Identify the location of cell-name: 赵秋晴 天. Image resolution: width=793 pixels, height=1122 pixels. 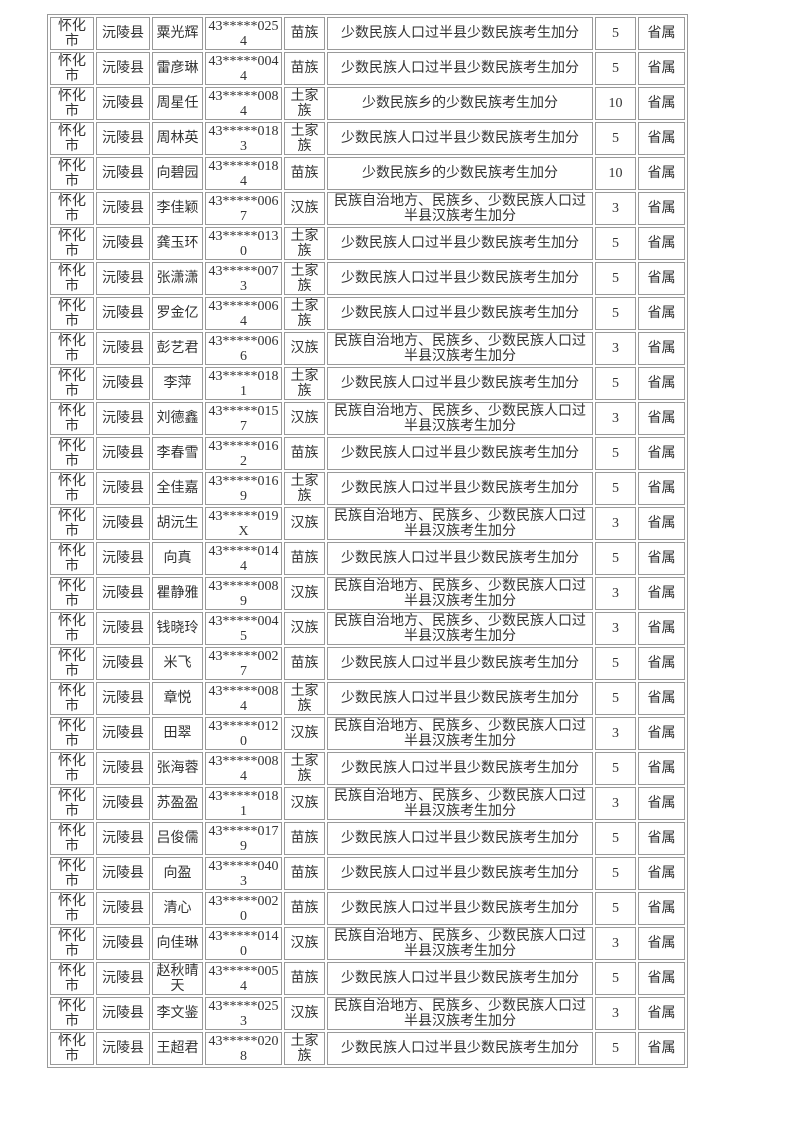
(177, 978).